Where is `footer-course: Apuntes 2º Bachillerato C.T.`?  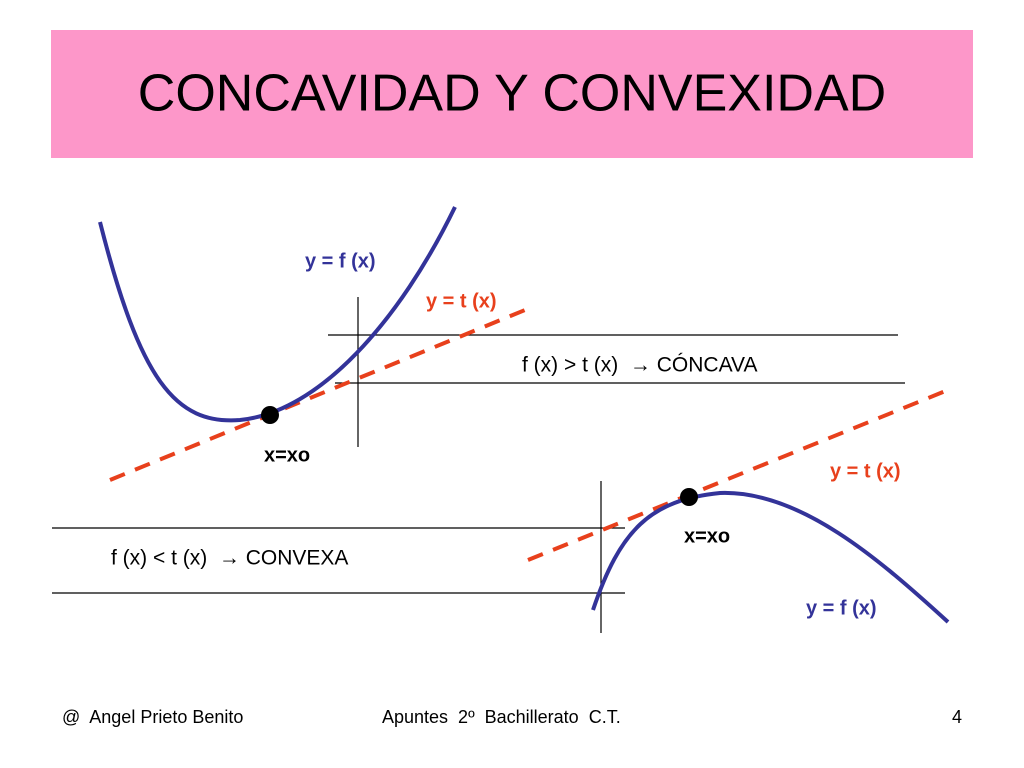
footer-course: Apuntes 2º Bachillerato C.T. is located at coordinates (501, 717).